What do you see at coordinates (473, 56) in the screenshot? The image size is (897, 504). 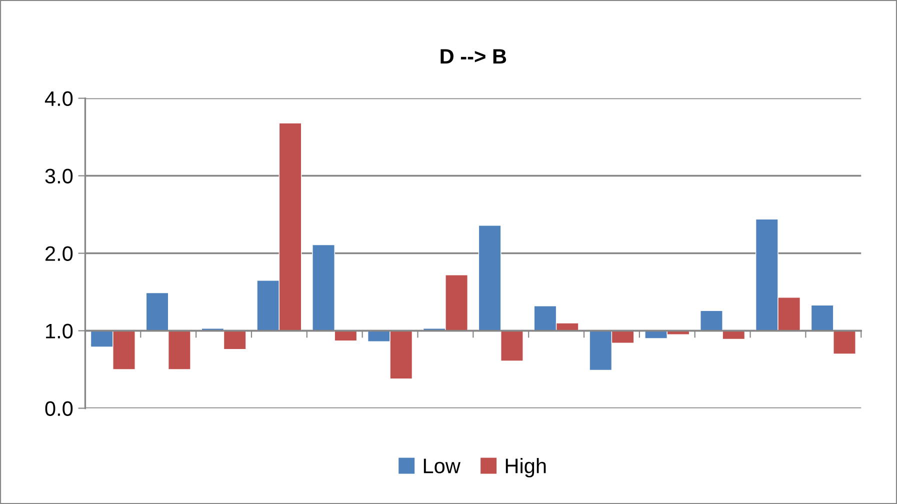 I see `chart-title: D --> B` at bounding box center [473, 56].